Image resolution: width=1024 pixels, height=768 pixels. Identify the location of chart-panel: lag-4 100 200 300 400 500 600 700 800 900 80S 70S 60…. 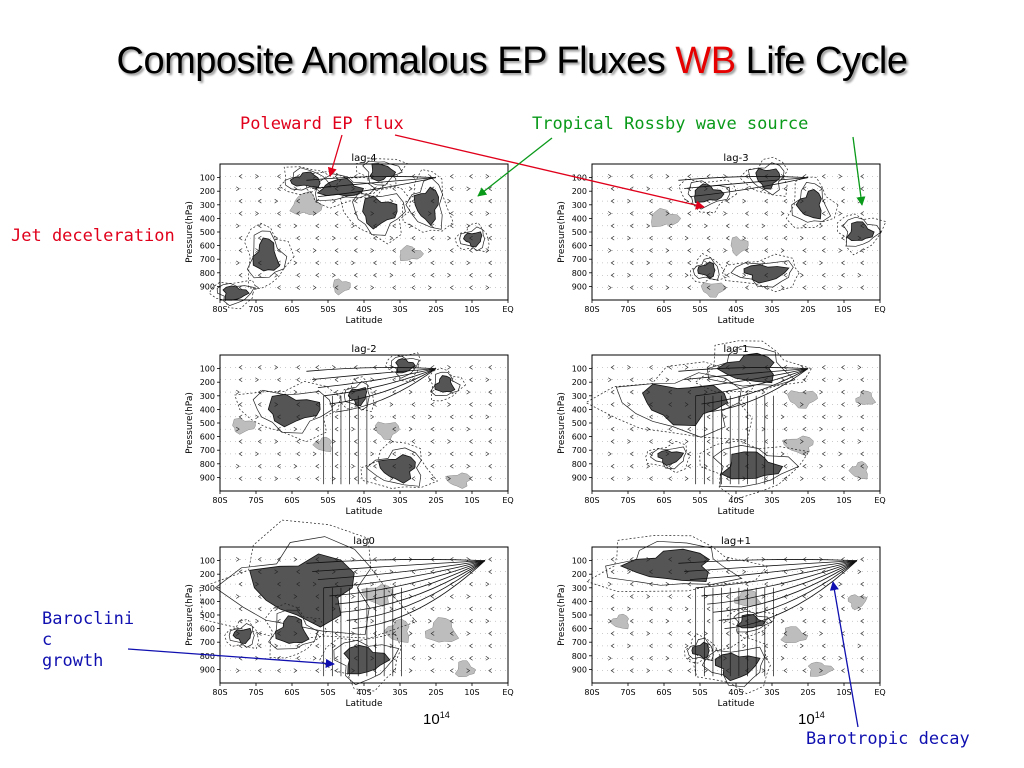
(347, 239).